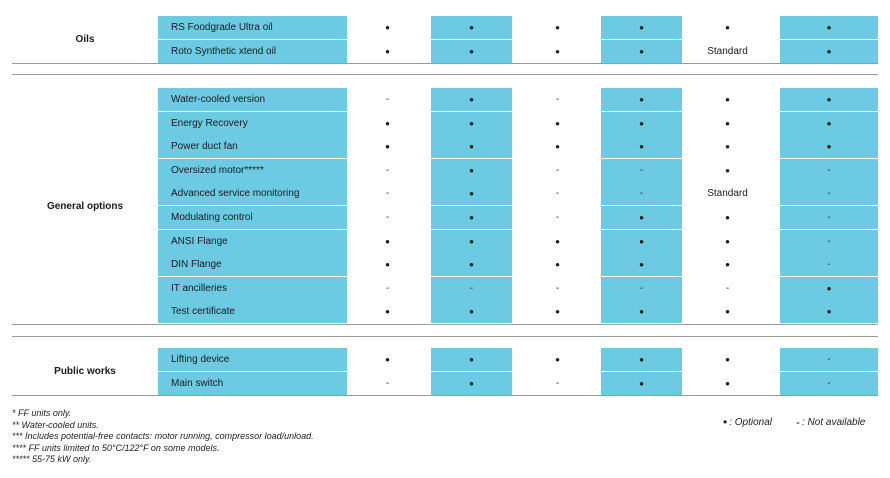  Describe the element at coordinates (85, 206) in the screenshot. I see `section-label: General options` at that location.